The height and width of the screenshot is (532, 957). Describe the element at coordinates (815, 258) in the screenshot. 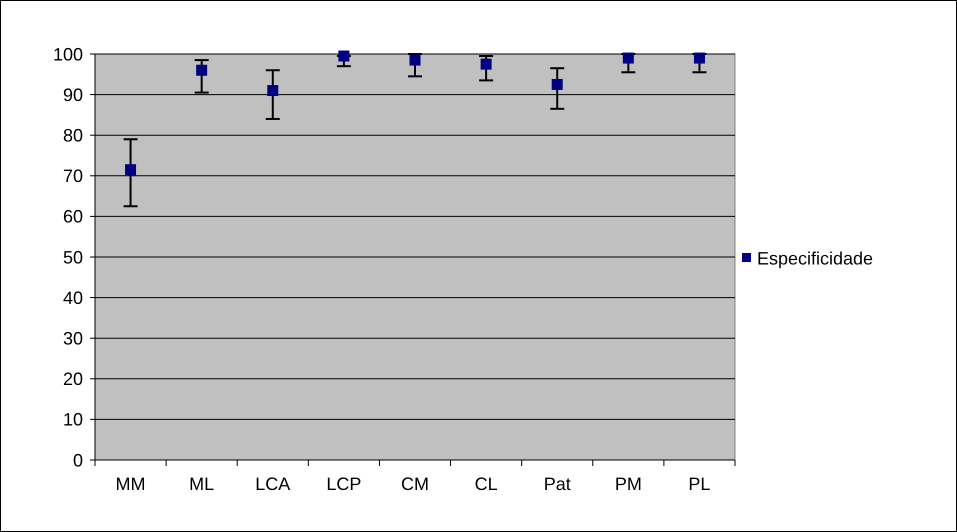

I see `legend-label: Especificidade` at that location.